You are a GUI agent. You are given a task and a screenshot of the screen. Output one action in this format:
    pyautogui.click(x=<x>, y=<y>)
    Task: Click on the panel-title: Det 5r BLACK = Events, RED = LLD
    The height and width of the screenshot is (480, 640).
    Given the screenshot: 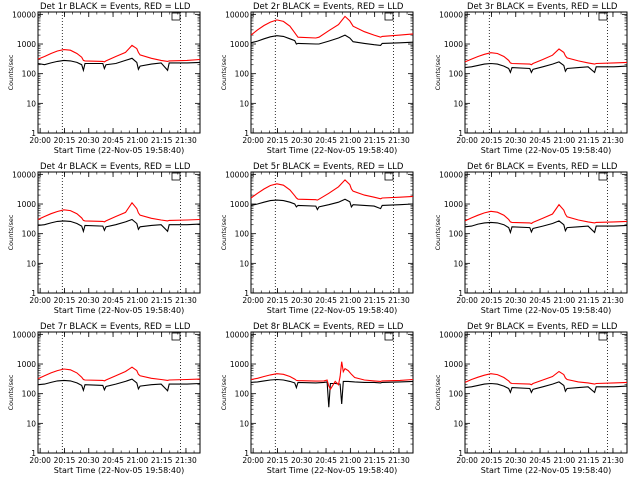 What is the action you would take?
    pyautogui.click(x=328, y=167)
    